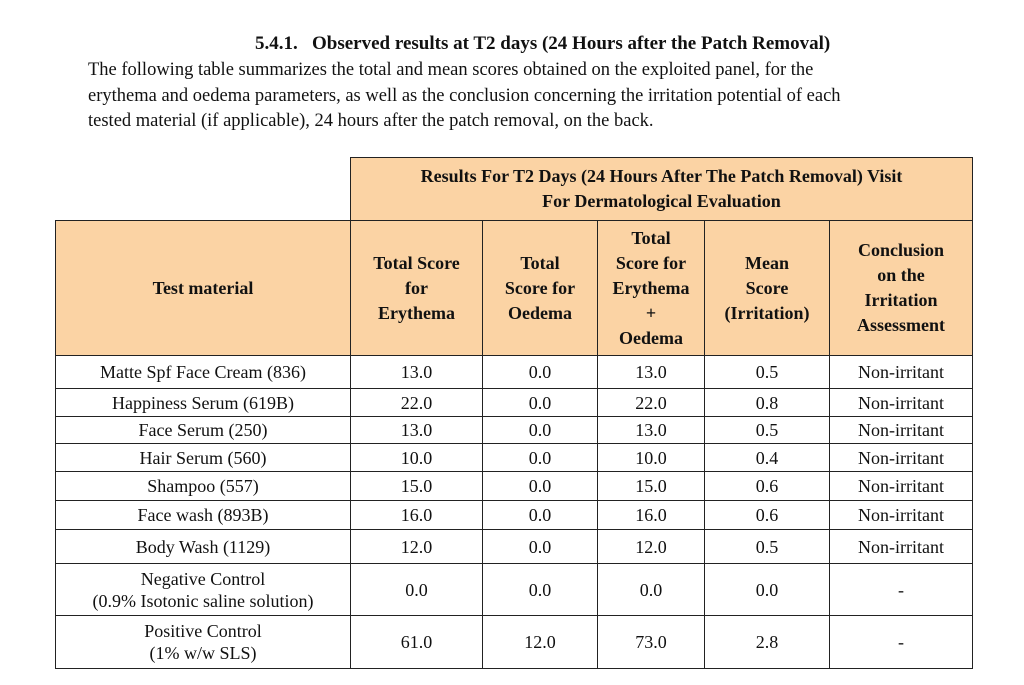 The height and width of the screenshot is (685, 1024). Describe the element at coordinates (203, 546) in the screenshot. I see `material-cell: Body Wash (1129)` at that location.